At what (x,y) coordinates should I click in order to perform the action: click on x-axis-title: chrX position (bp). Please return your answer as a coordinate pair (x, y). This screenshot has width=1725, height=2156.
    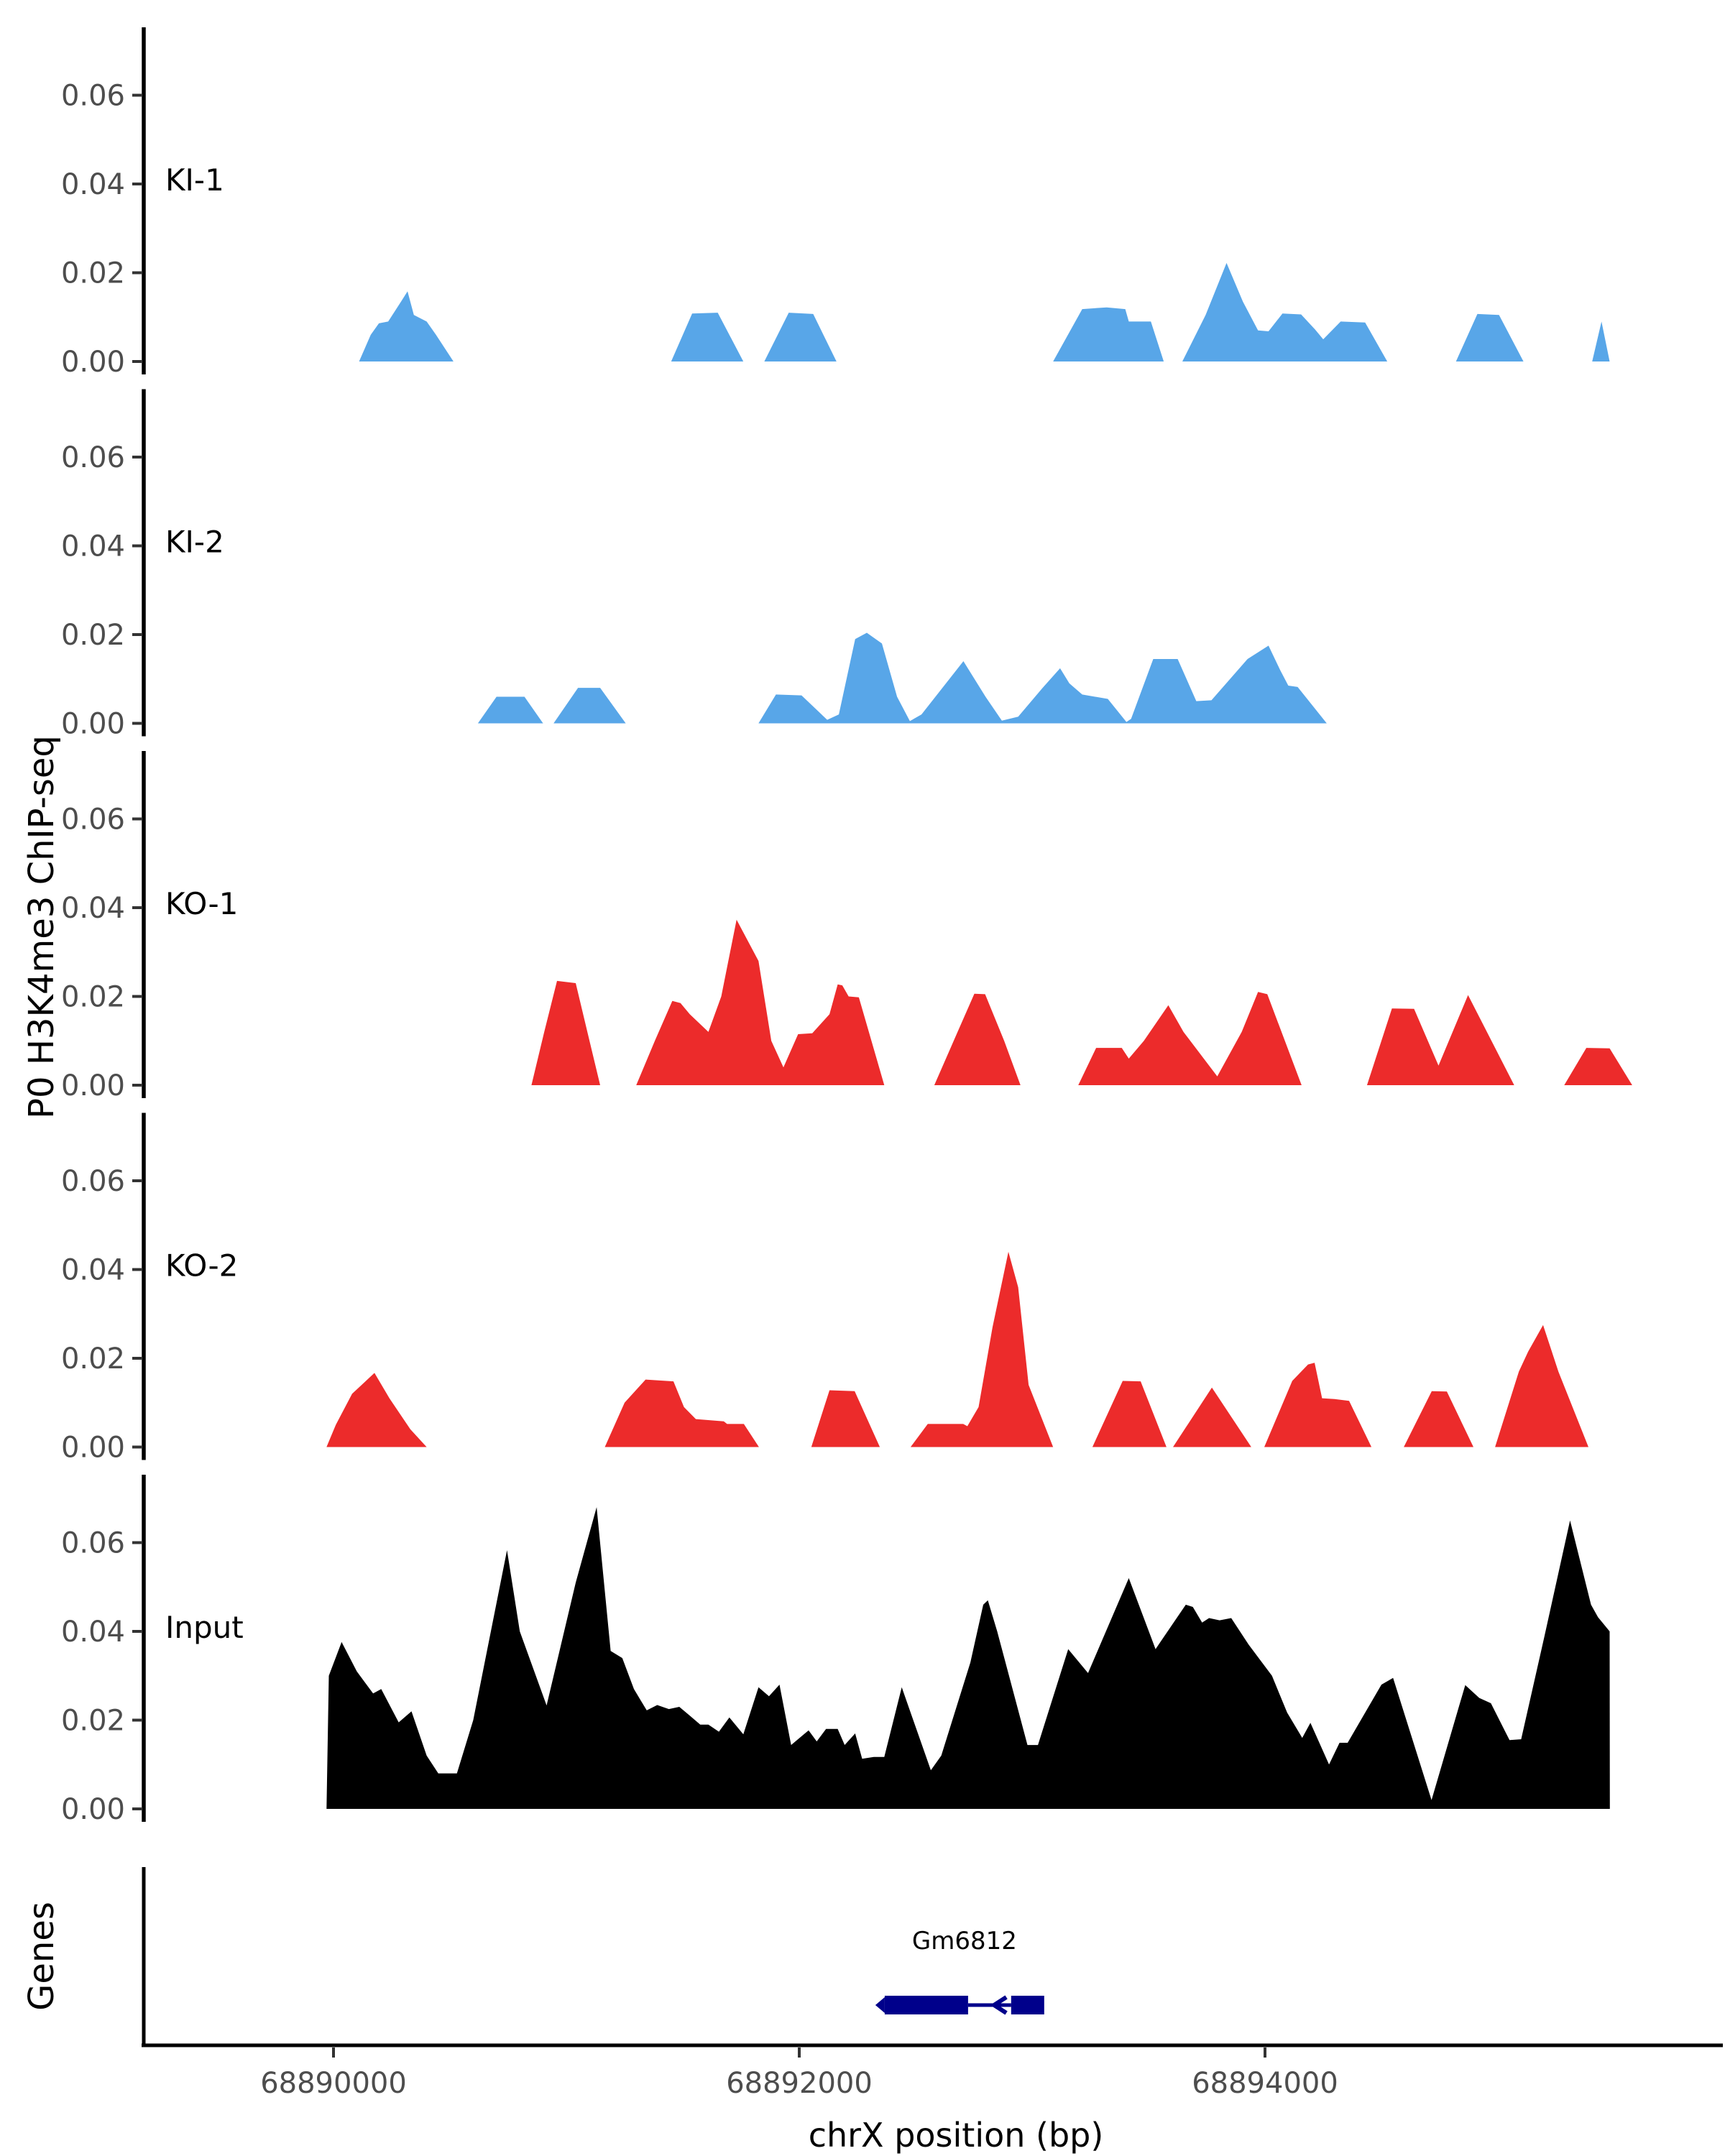
    Looking at the image, I should click on (956, 2135).